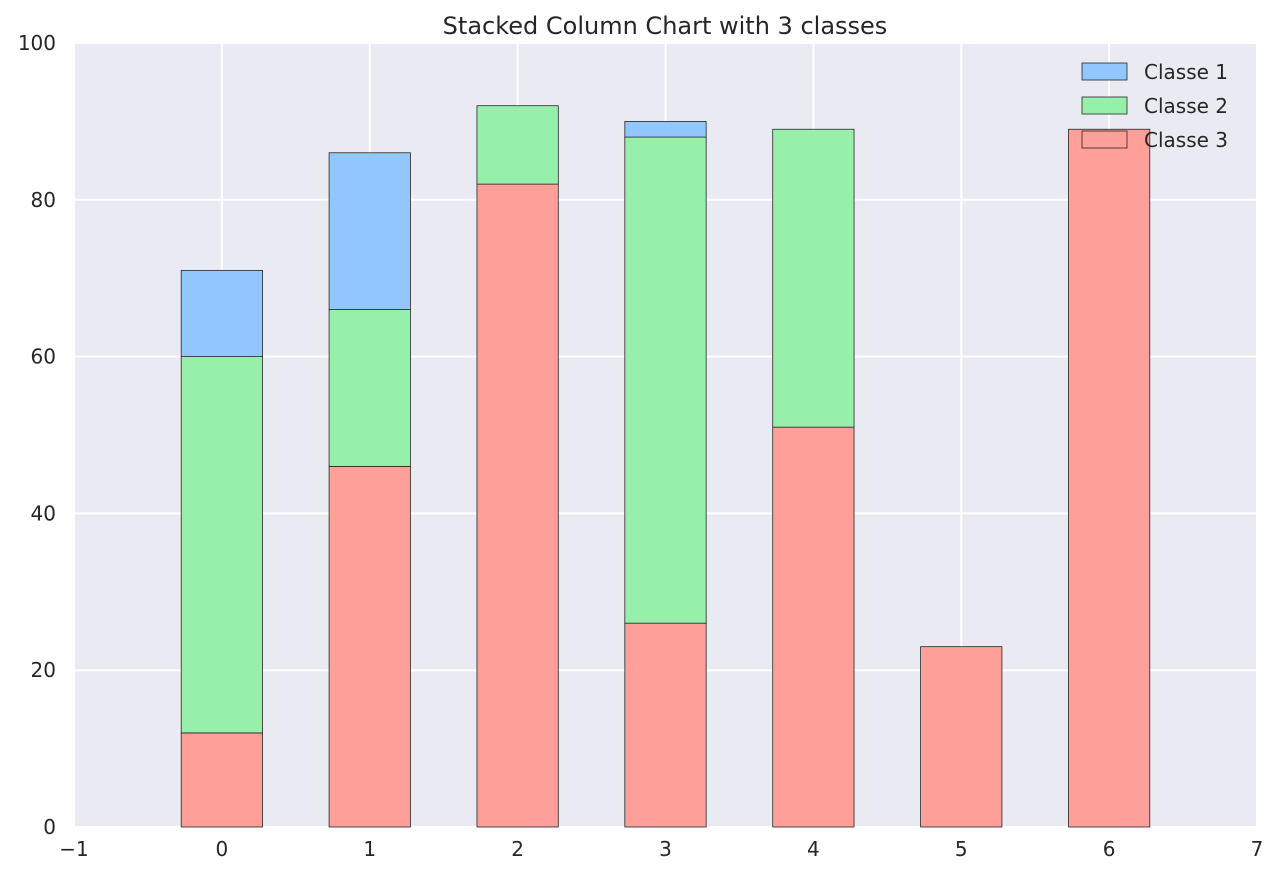 This screenshot has width=1280, height=880. I want to click on x-tick-label: 6, so click(1109, 849).